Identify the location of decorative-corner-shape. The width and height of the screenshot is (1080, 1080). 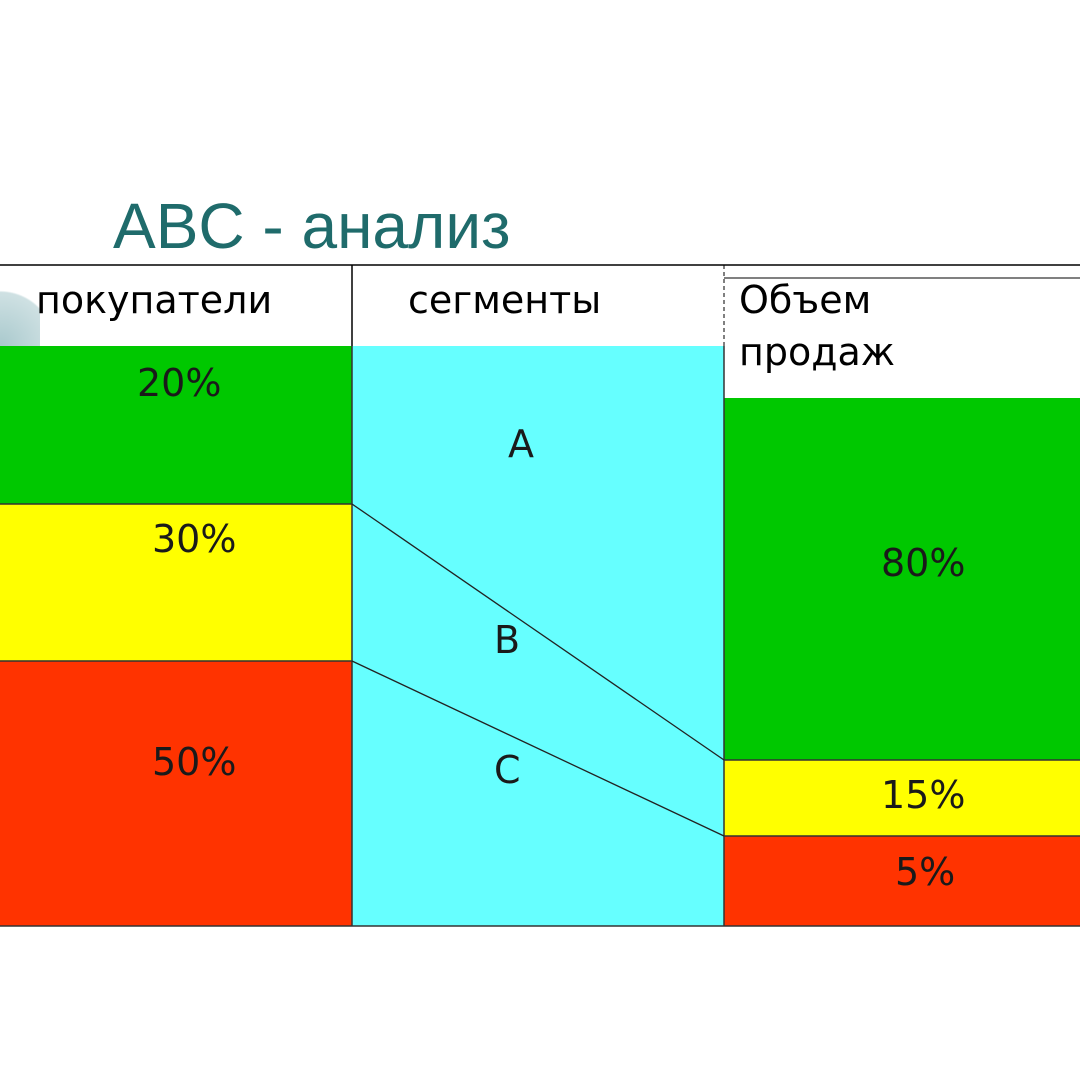
(20, 306).